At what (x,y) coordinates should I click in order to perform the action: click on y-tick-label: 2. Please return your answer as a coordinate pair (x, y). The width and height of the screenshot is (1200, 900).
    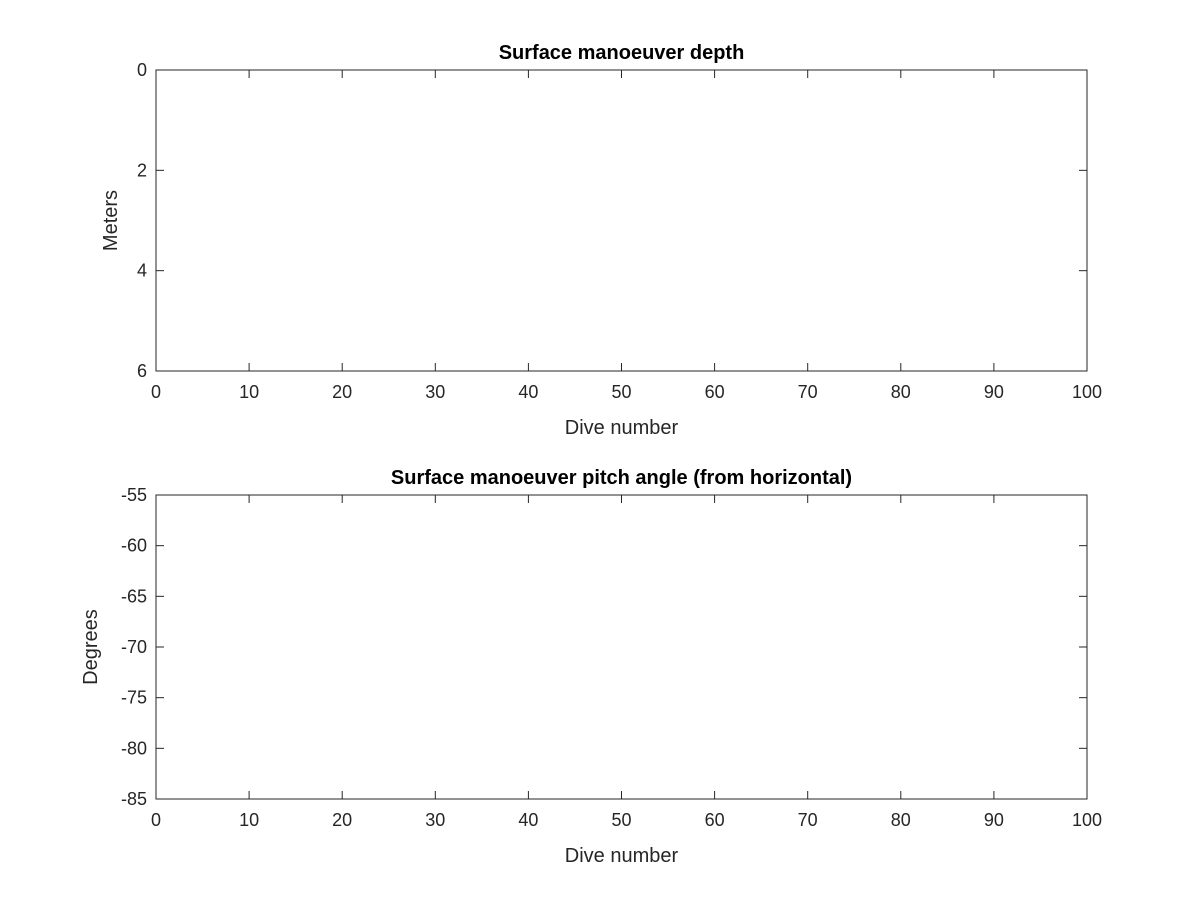
    Looking at the image, I should click on (142, 170).